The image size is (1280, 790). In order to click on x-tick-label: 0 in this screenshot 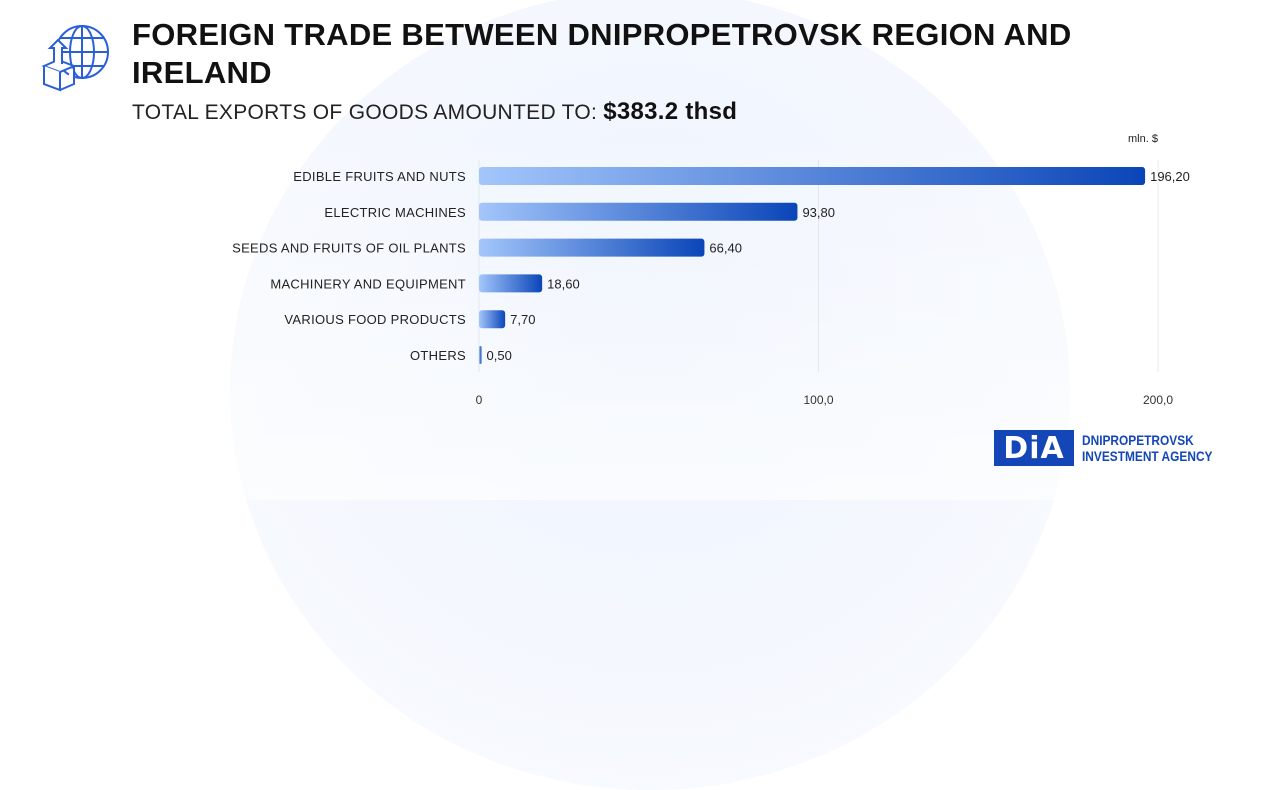, I will do `click(479, 400)`.